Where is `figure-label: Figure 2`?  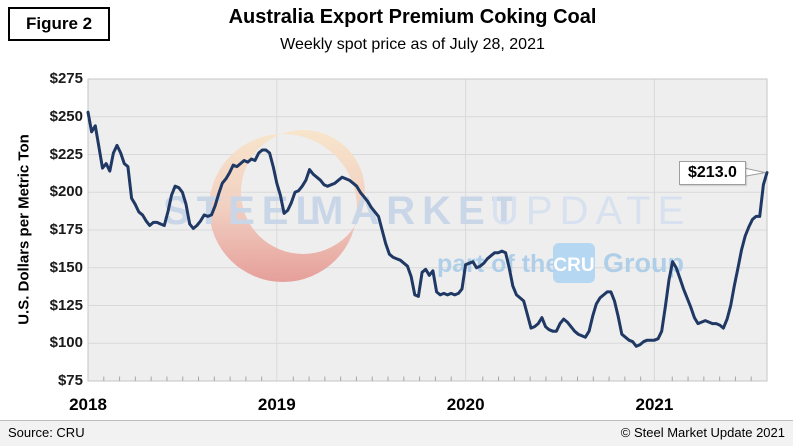
figure-label: Figure 2 is located at coordinates (59, 24).